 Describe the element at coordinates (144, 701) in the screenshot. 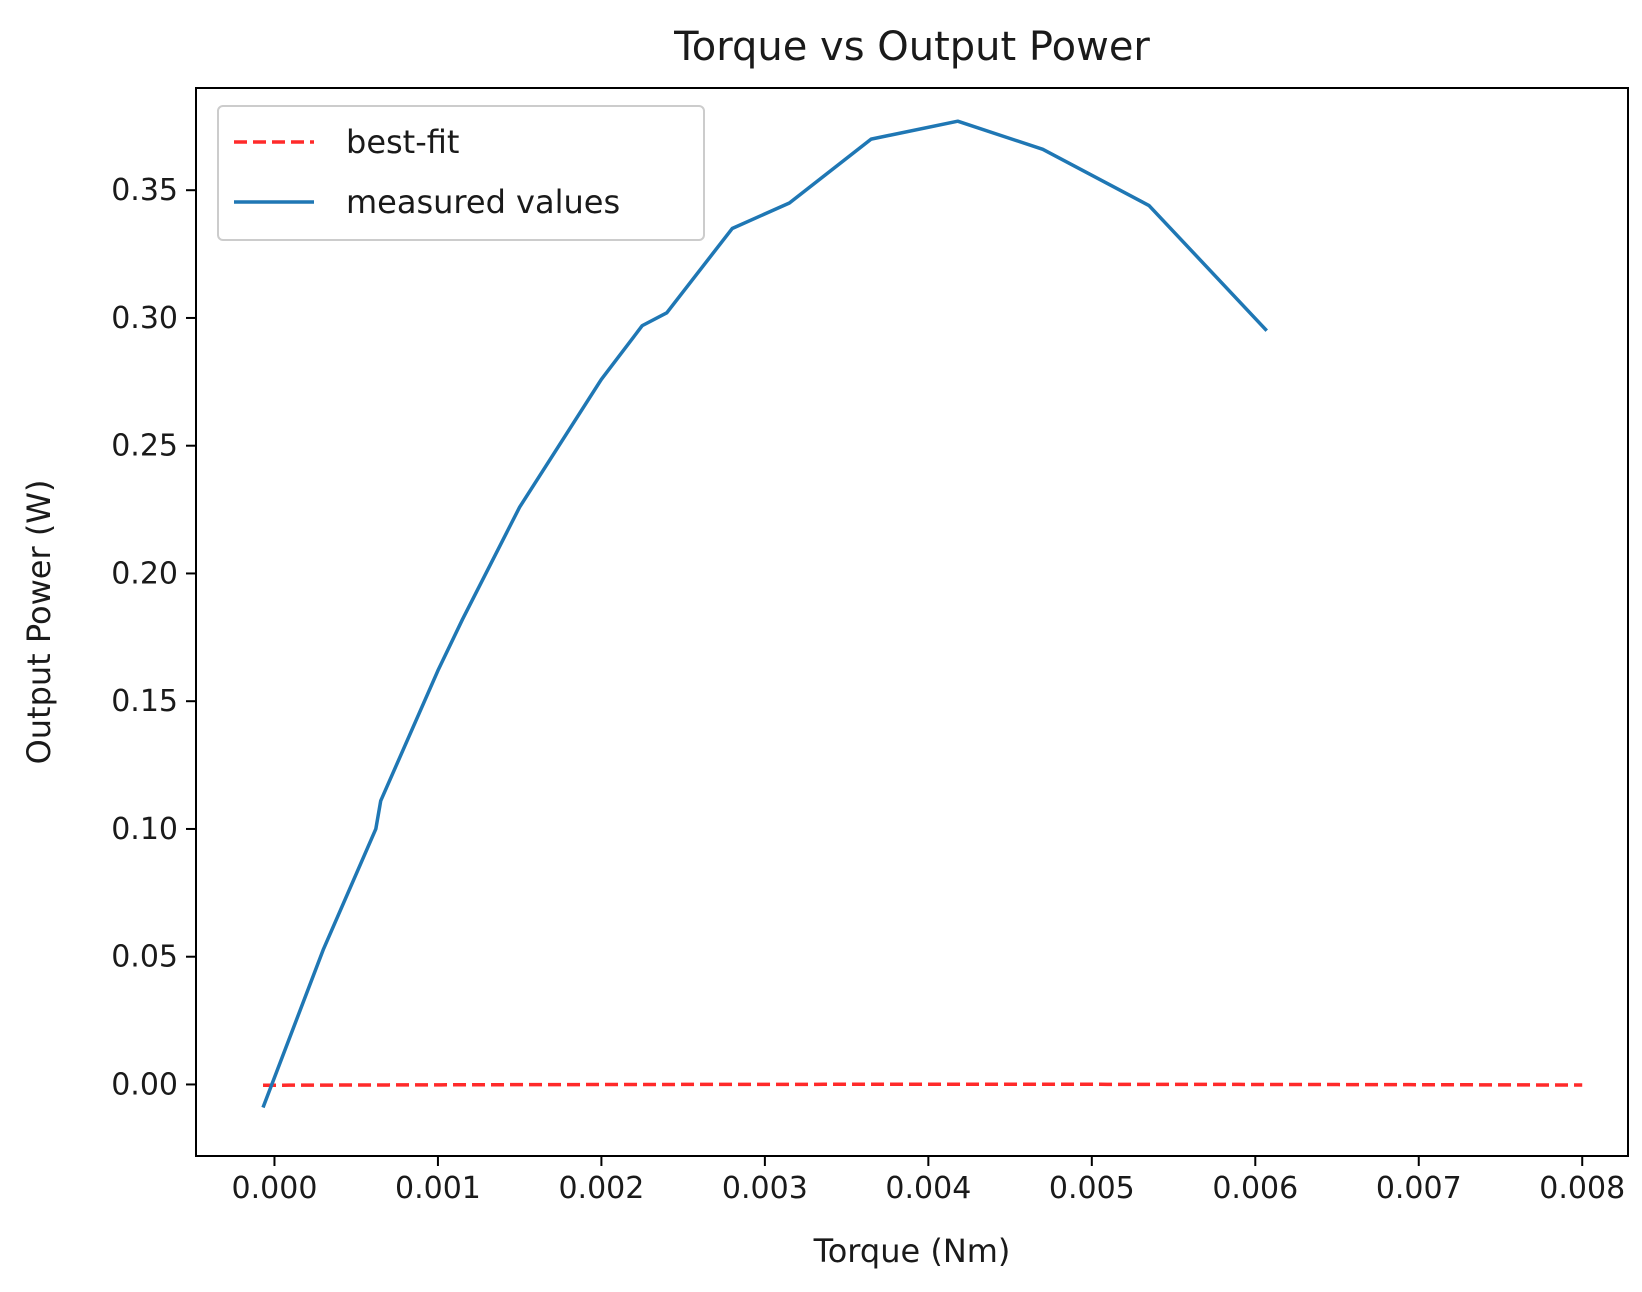

I see `y-tick-label: 0.15` at that location.